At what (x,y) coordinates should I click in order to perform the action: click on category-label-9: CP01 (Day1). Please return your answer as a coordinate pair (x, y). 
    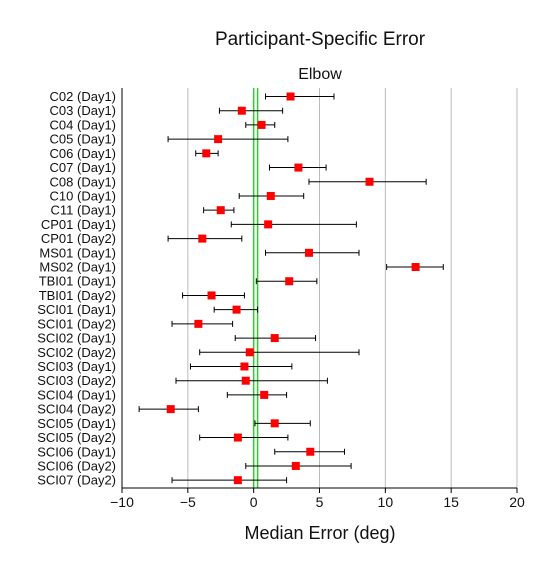
    Looking at the image, I should click on (78, 224).